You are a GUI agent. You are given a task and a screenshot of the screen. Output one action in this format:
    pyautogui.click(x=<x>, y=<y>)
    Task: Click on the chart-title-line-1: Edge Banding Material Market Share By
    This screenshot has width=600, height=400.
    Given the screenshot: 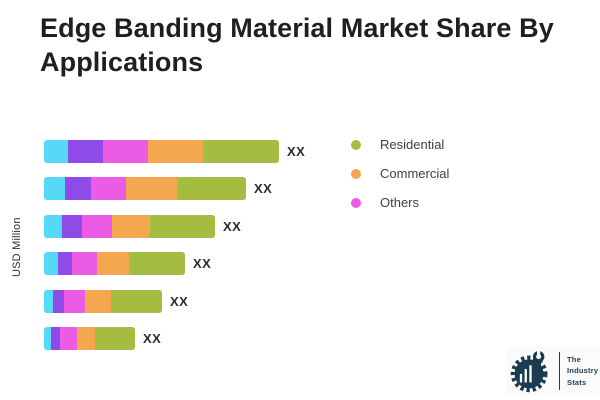 What is the action you would take?
    pyautogui.click(x=297, y=28)
    